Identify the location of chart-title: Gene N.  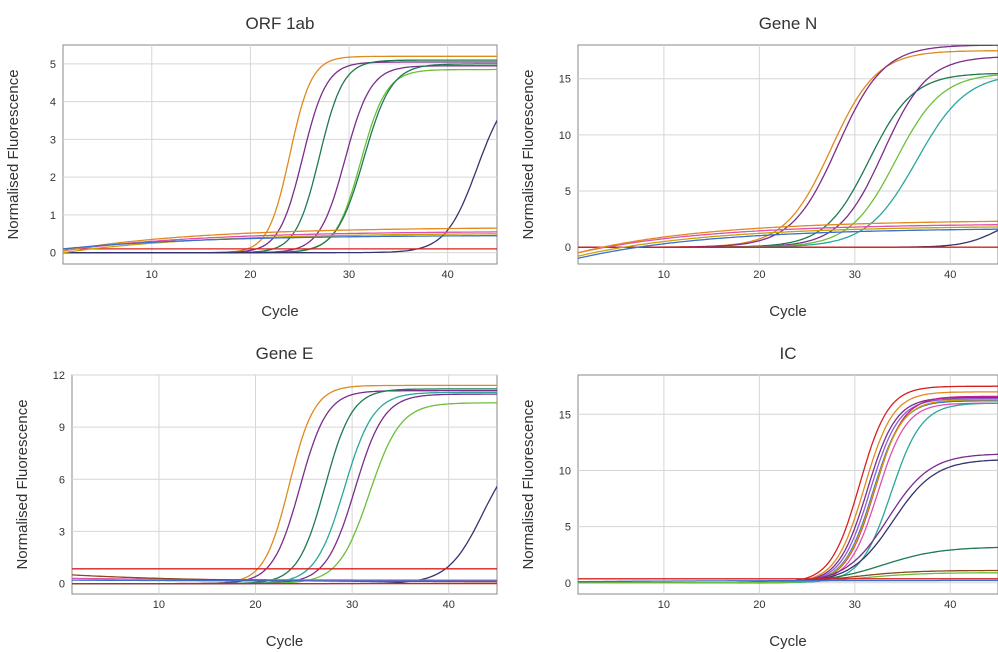
(788, 23).